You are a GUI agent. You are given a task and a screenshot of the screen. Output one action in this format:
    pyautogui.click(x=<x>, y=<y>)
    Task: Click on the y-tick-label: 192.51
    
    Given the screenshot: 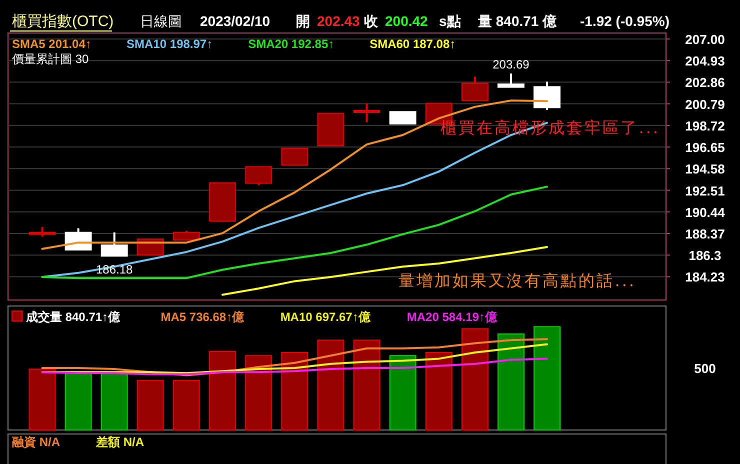 What is the action you would take?
    pyautogui.click(x=705, y=190)
    